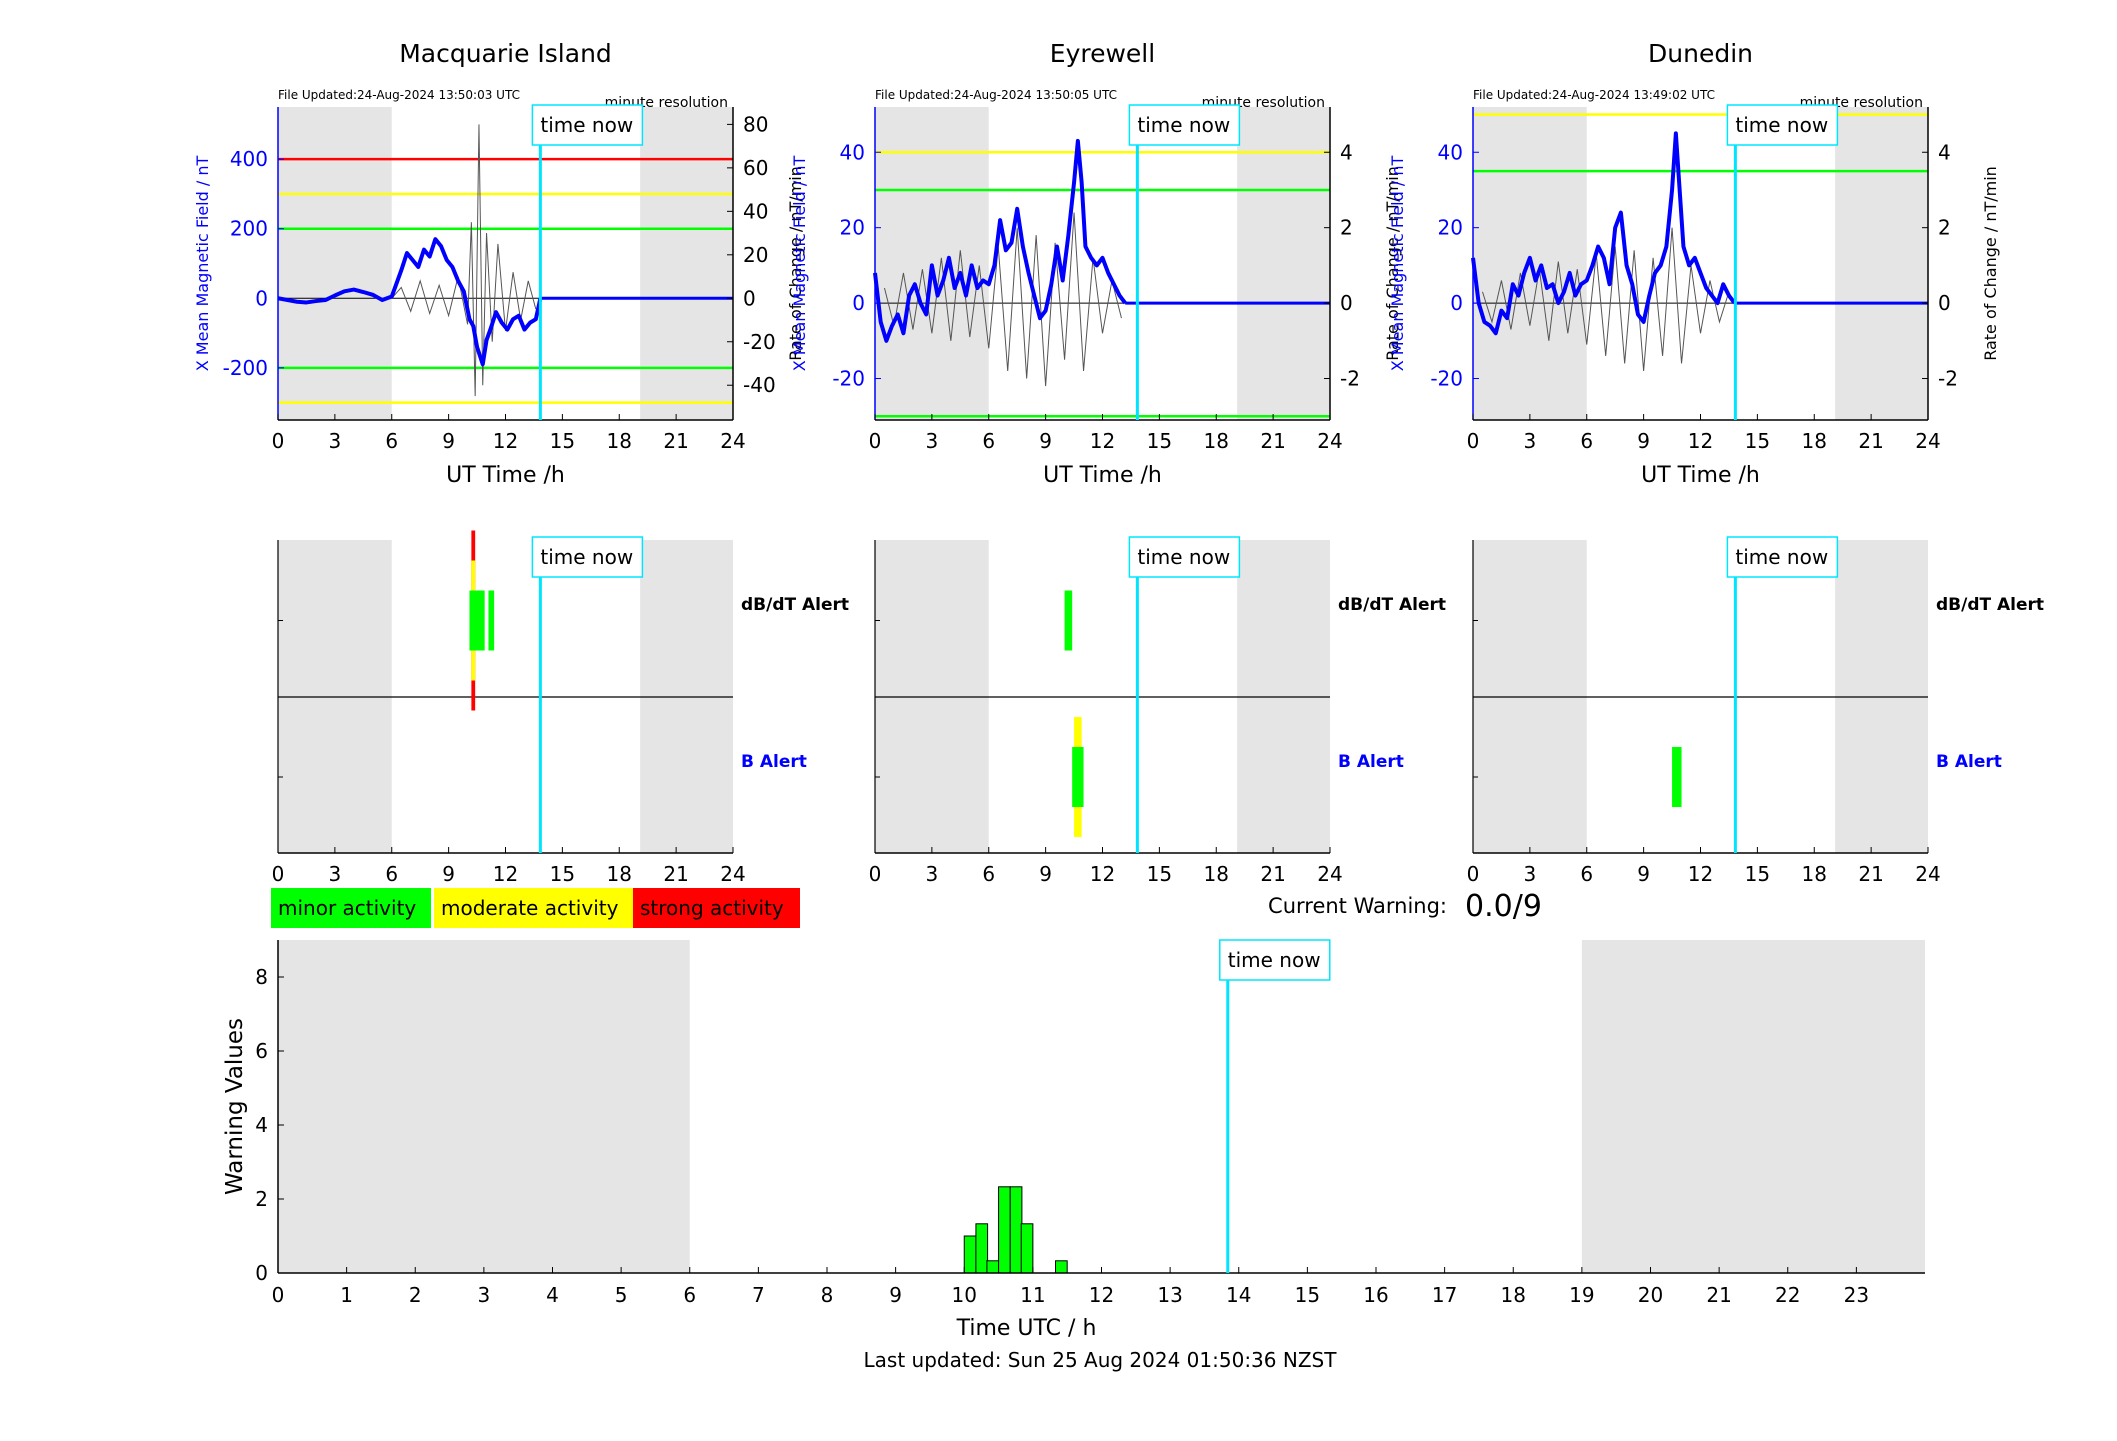 The width and height of the screenshot is (2117, 1441). Describe the element at coordinates (552, 1295) in the screenshot. I see `warning-x-tick-label: 4` at that location.